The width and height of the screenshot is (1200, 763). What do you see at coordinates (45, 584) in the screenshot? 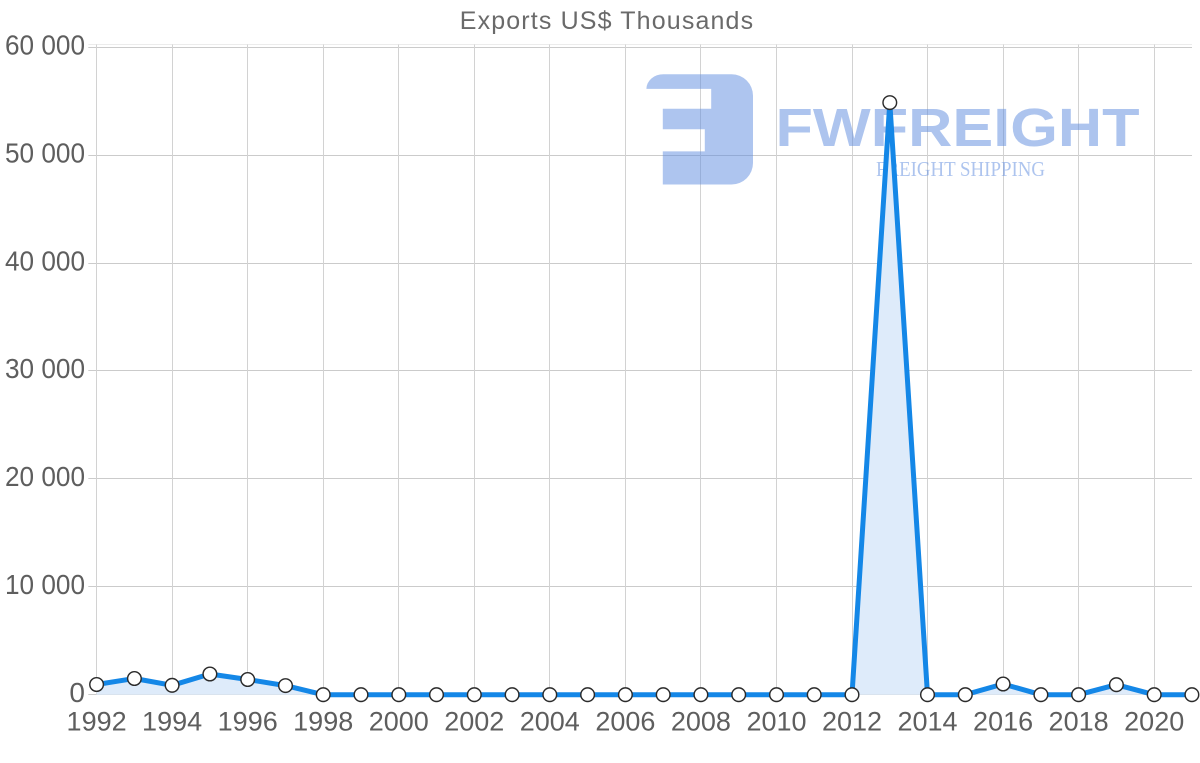
I see `svg-text: 10 000` at bounding box center [45, 584].